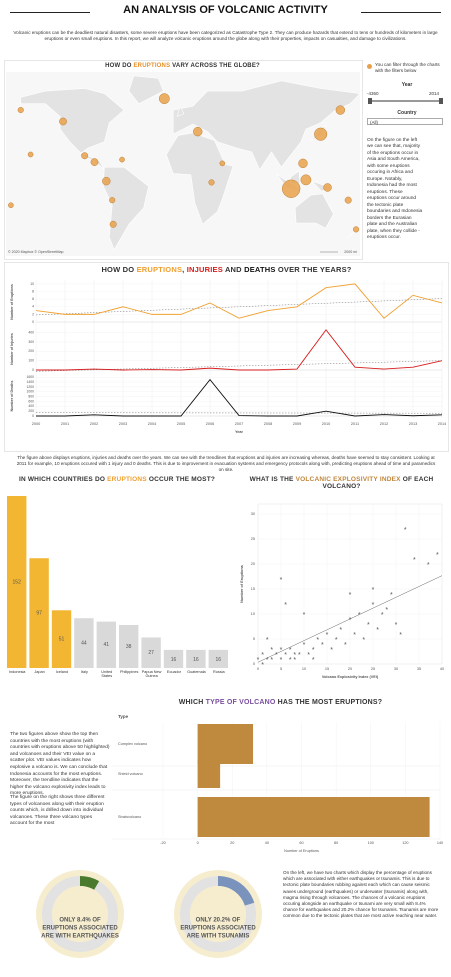 The height and width of the screenshot is (977, 451). I want to click on x-tick-label: 100, so click(371, 843).